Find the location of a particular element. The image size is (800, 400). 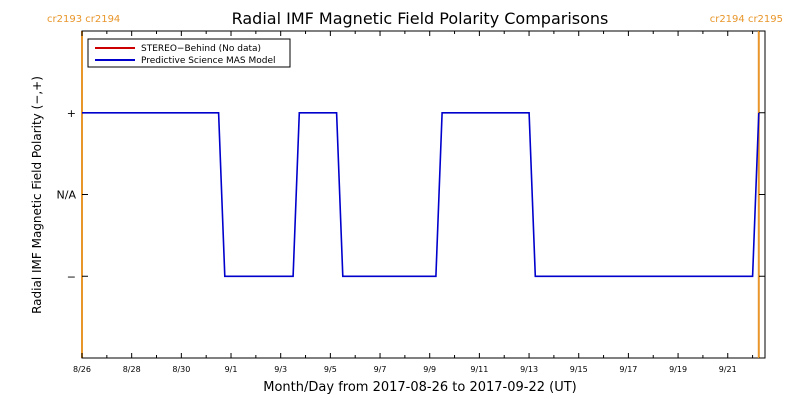

x-tick-label: 8/30 is located at coordinates (181, 369).